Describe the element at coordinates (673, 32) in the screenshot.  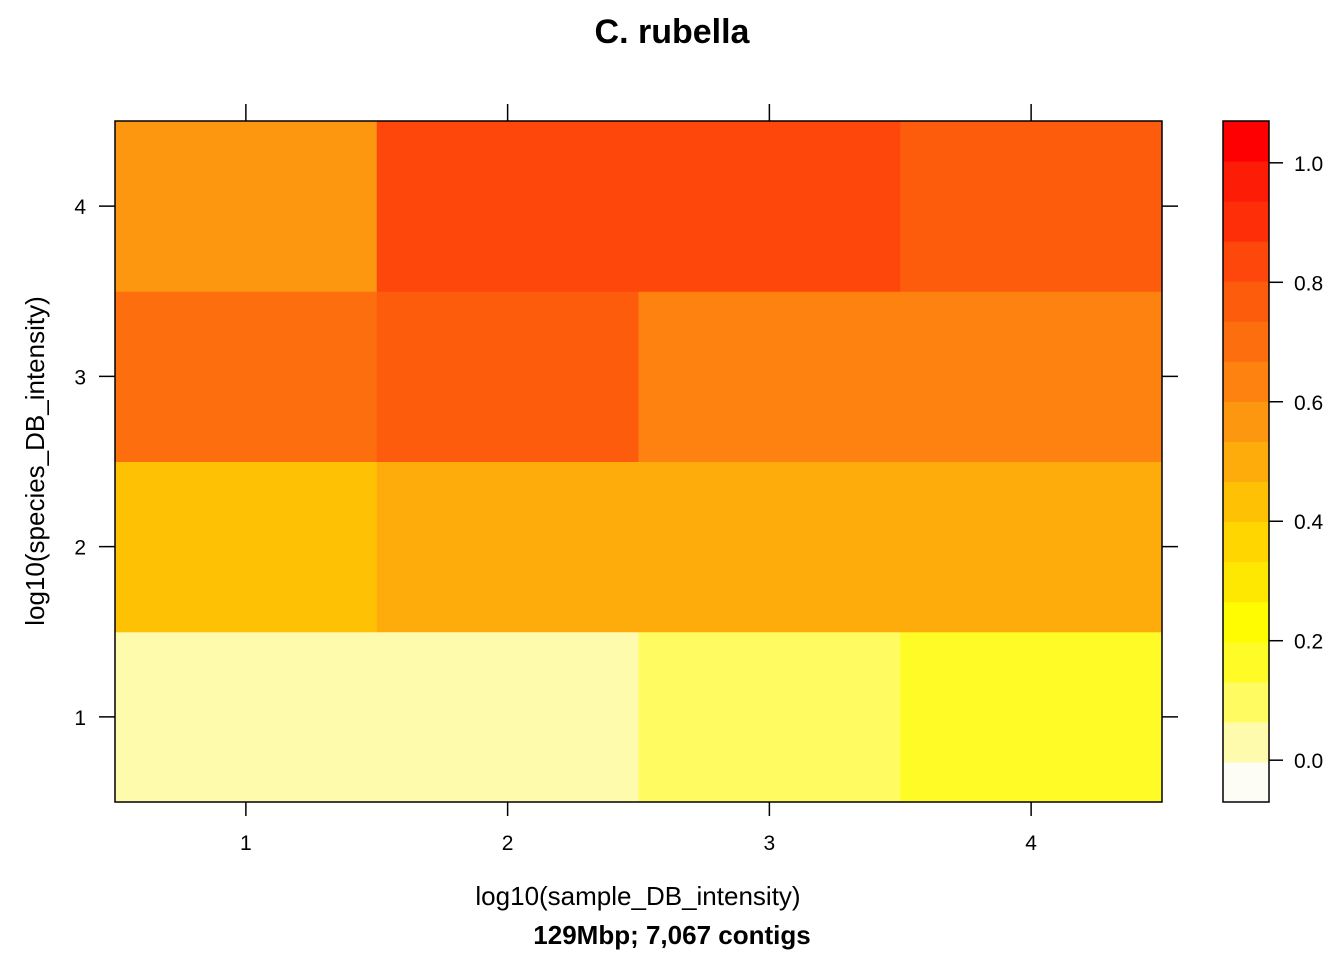
I see `chart-title: C. rubella` at that location.